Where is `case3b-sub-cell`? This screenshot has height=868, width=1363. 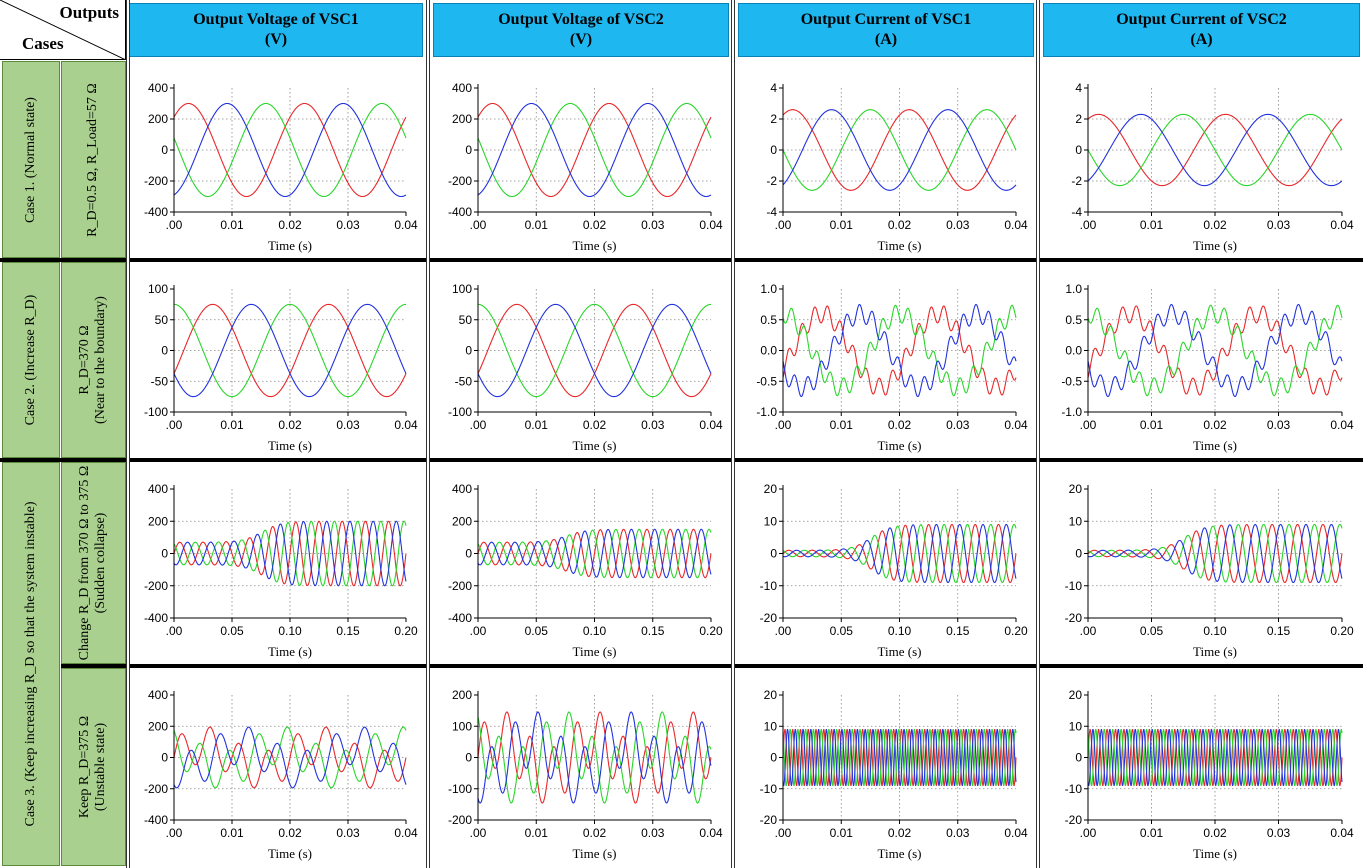
case3b-sub-cell is located at coordinates (93, 767).